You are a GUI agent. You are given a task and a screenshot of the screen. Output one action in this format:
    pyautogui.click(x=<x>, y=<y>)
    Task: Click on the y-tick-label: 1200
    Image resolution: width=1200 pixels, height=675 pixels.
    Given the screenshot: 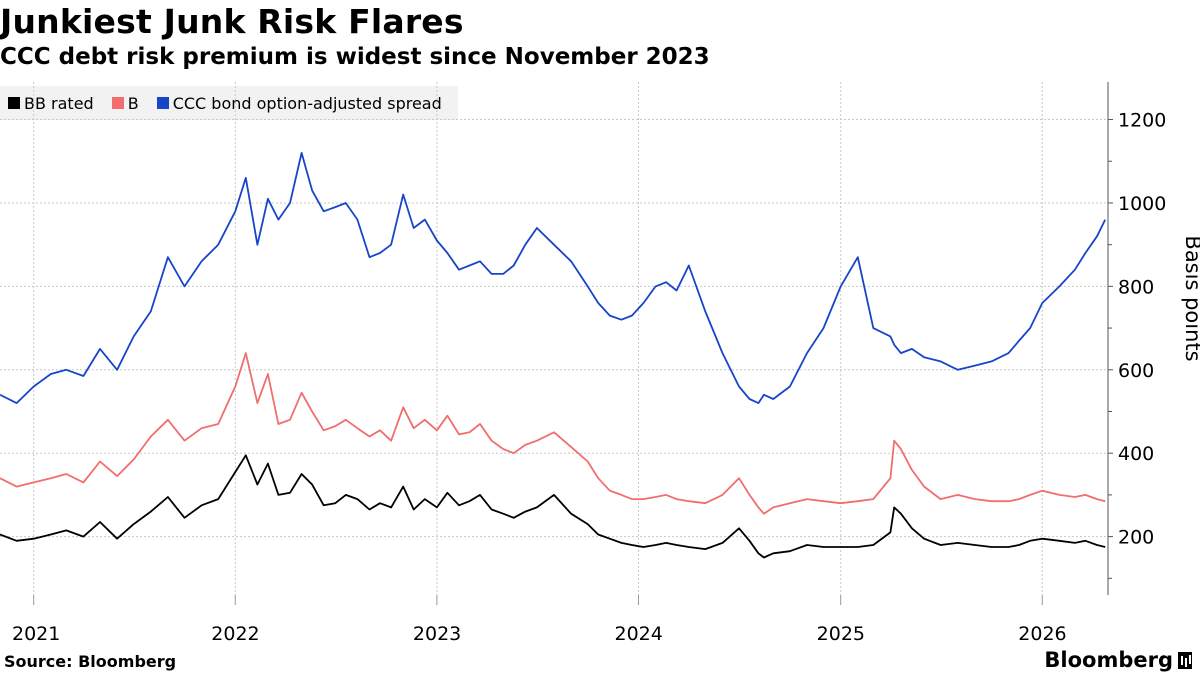 What is the action you would take?
    pyautogui.click(x=1142, y=121)
    